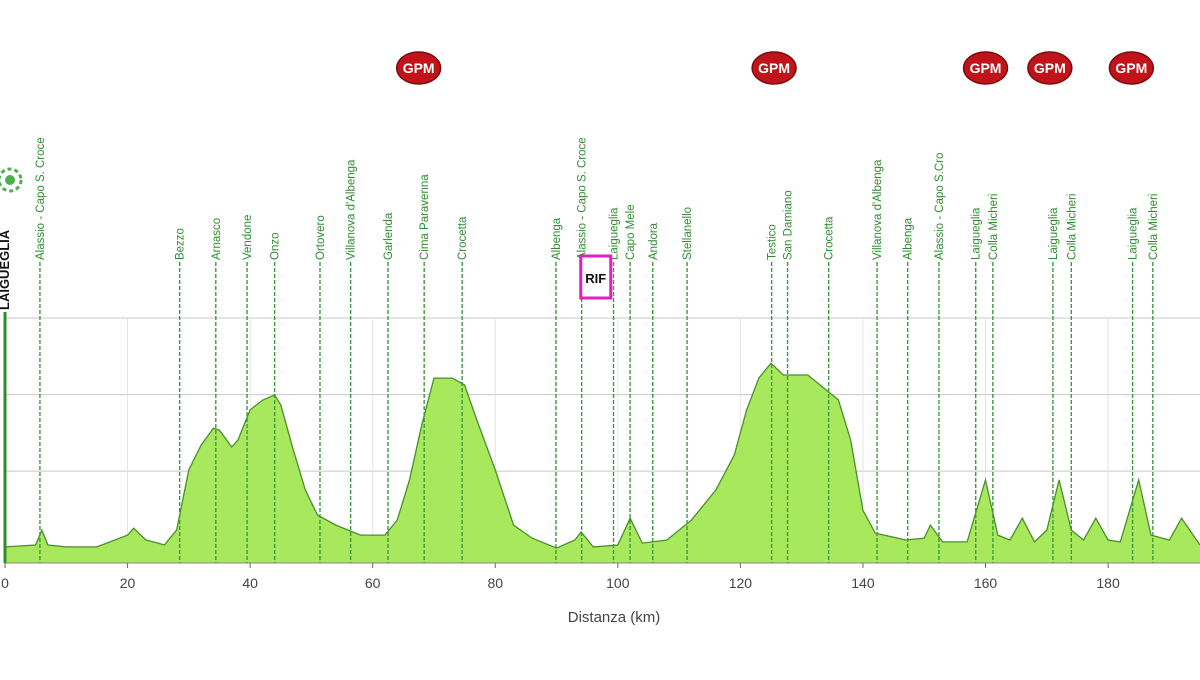 The image size is (1200, 680). I want to click on x-axis-label: Distanza (km), so click(614, 617).